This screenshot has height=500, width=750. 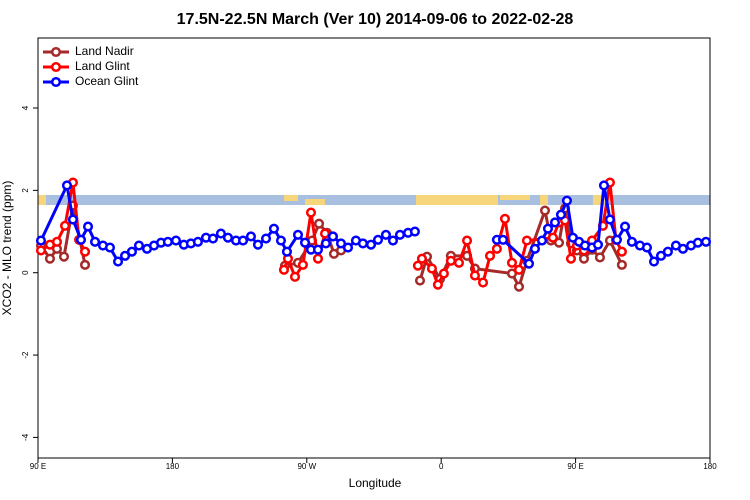 What do you see at coordinates (25, 190) in the screenshot?
I see `y-tick-label: 2` at bounding box center [25, 190].